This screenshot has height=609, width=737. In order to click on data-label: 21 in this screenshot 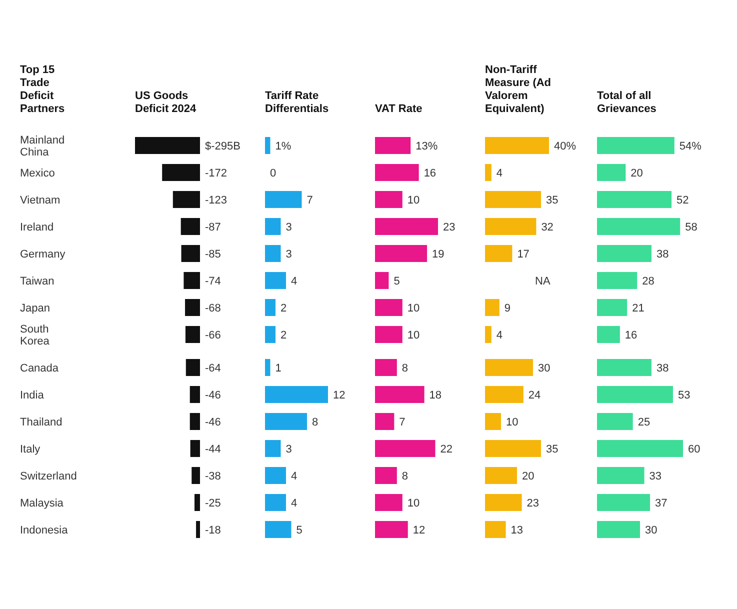, I will do `click(638, 308)`.